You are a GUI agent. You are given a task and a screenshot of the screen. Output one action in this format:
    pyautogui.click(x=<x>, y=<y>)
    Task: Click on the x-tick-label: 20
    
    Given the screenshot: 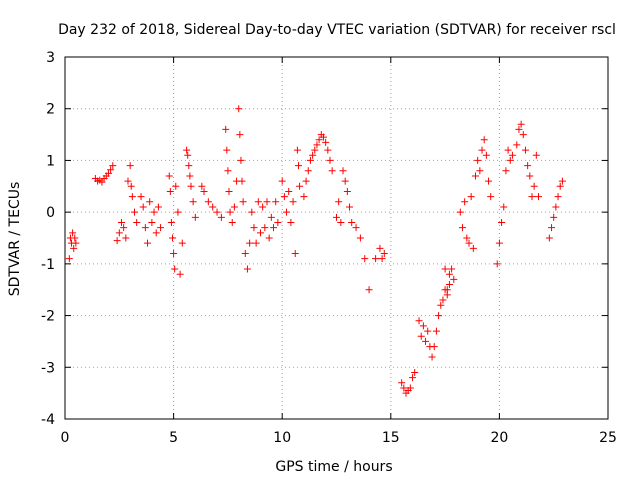 What is the action you would take?
    pyautogui.click(x=499, y=438)
    